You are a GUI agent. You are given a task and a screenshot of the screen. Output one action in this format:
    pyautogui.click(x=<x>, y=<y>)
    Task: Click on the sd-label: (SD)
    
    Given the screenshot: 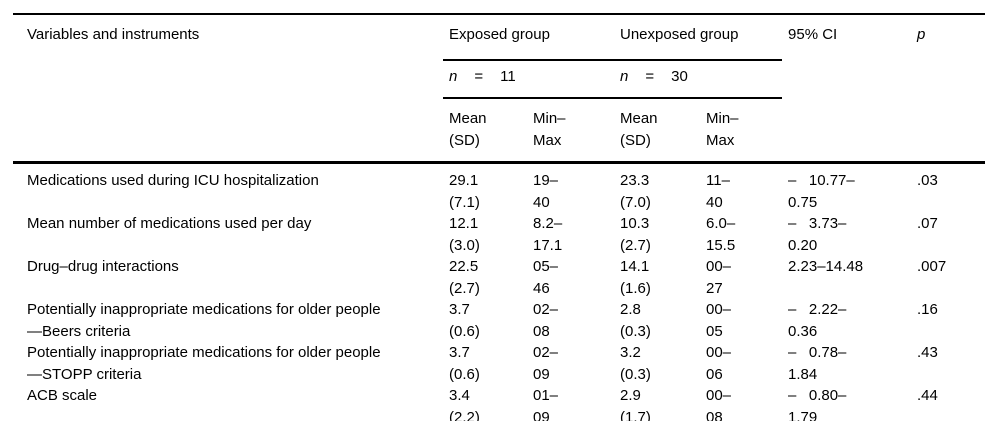 What is the action you would take?
    pyautogui.click(x=635, y=140)
    